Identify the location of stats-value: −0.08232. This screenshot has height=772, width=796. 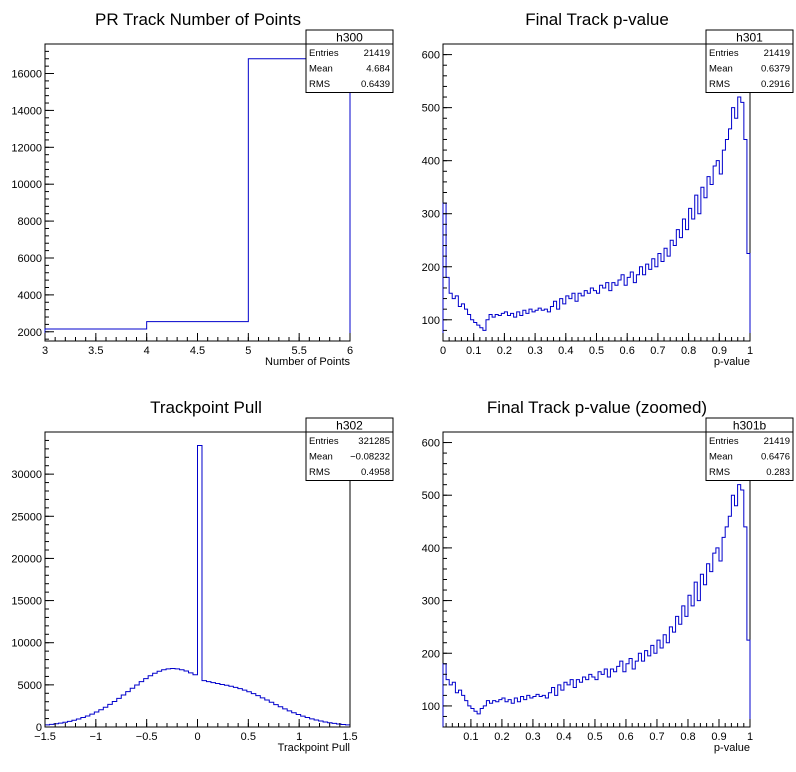
(370, 457).